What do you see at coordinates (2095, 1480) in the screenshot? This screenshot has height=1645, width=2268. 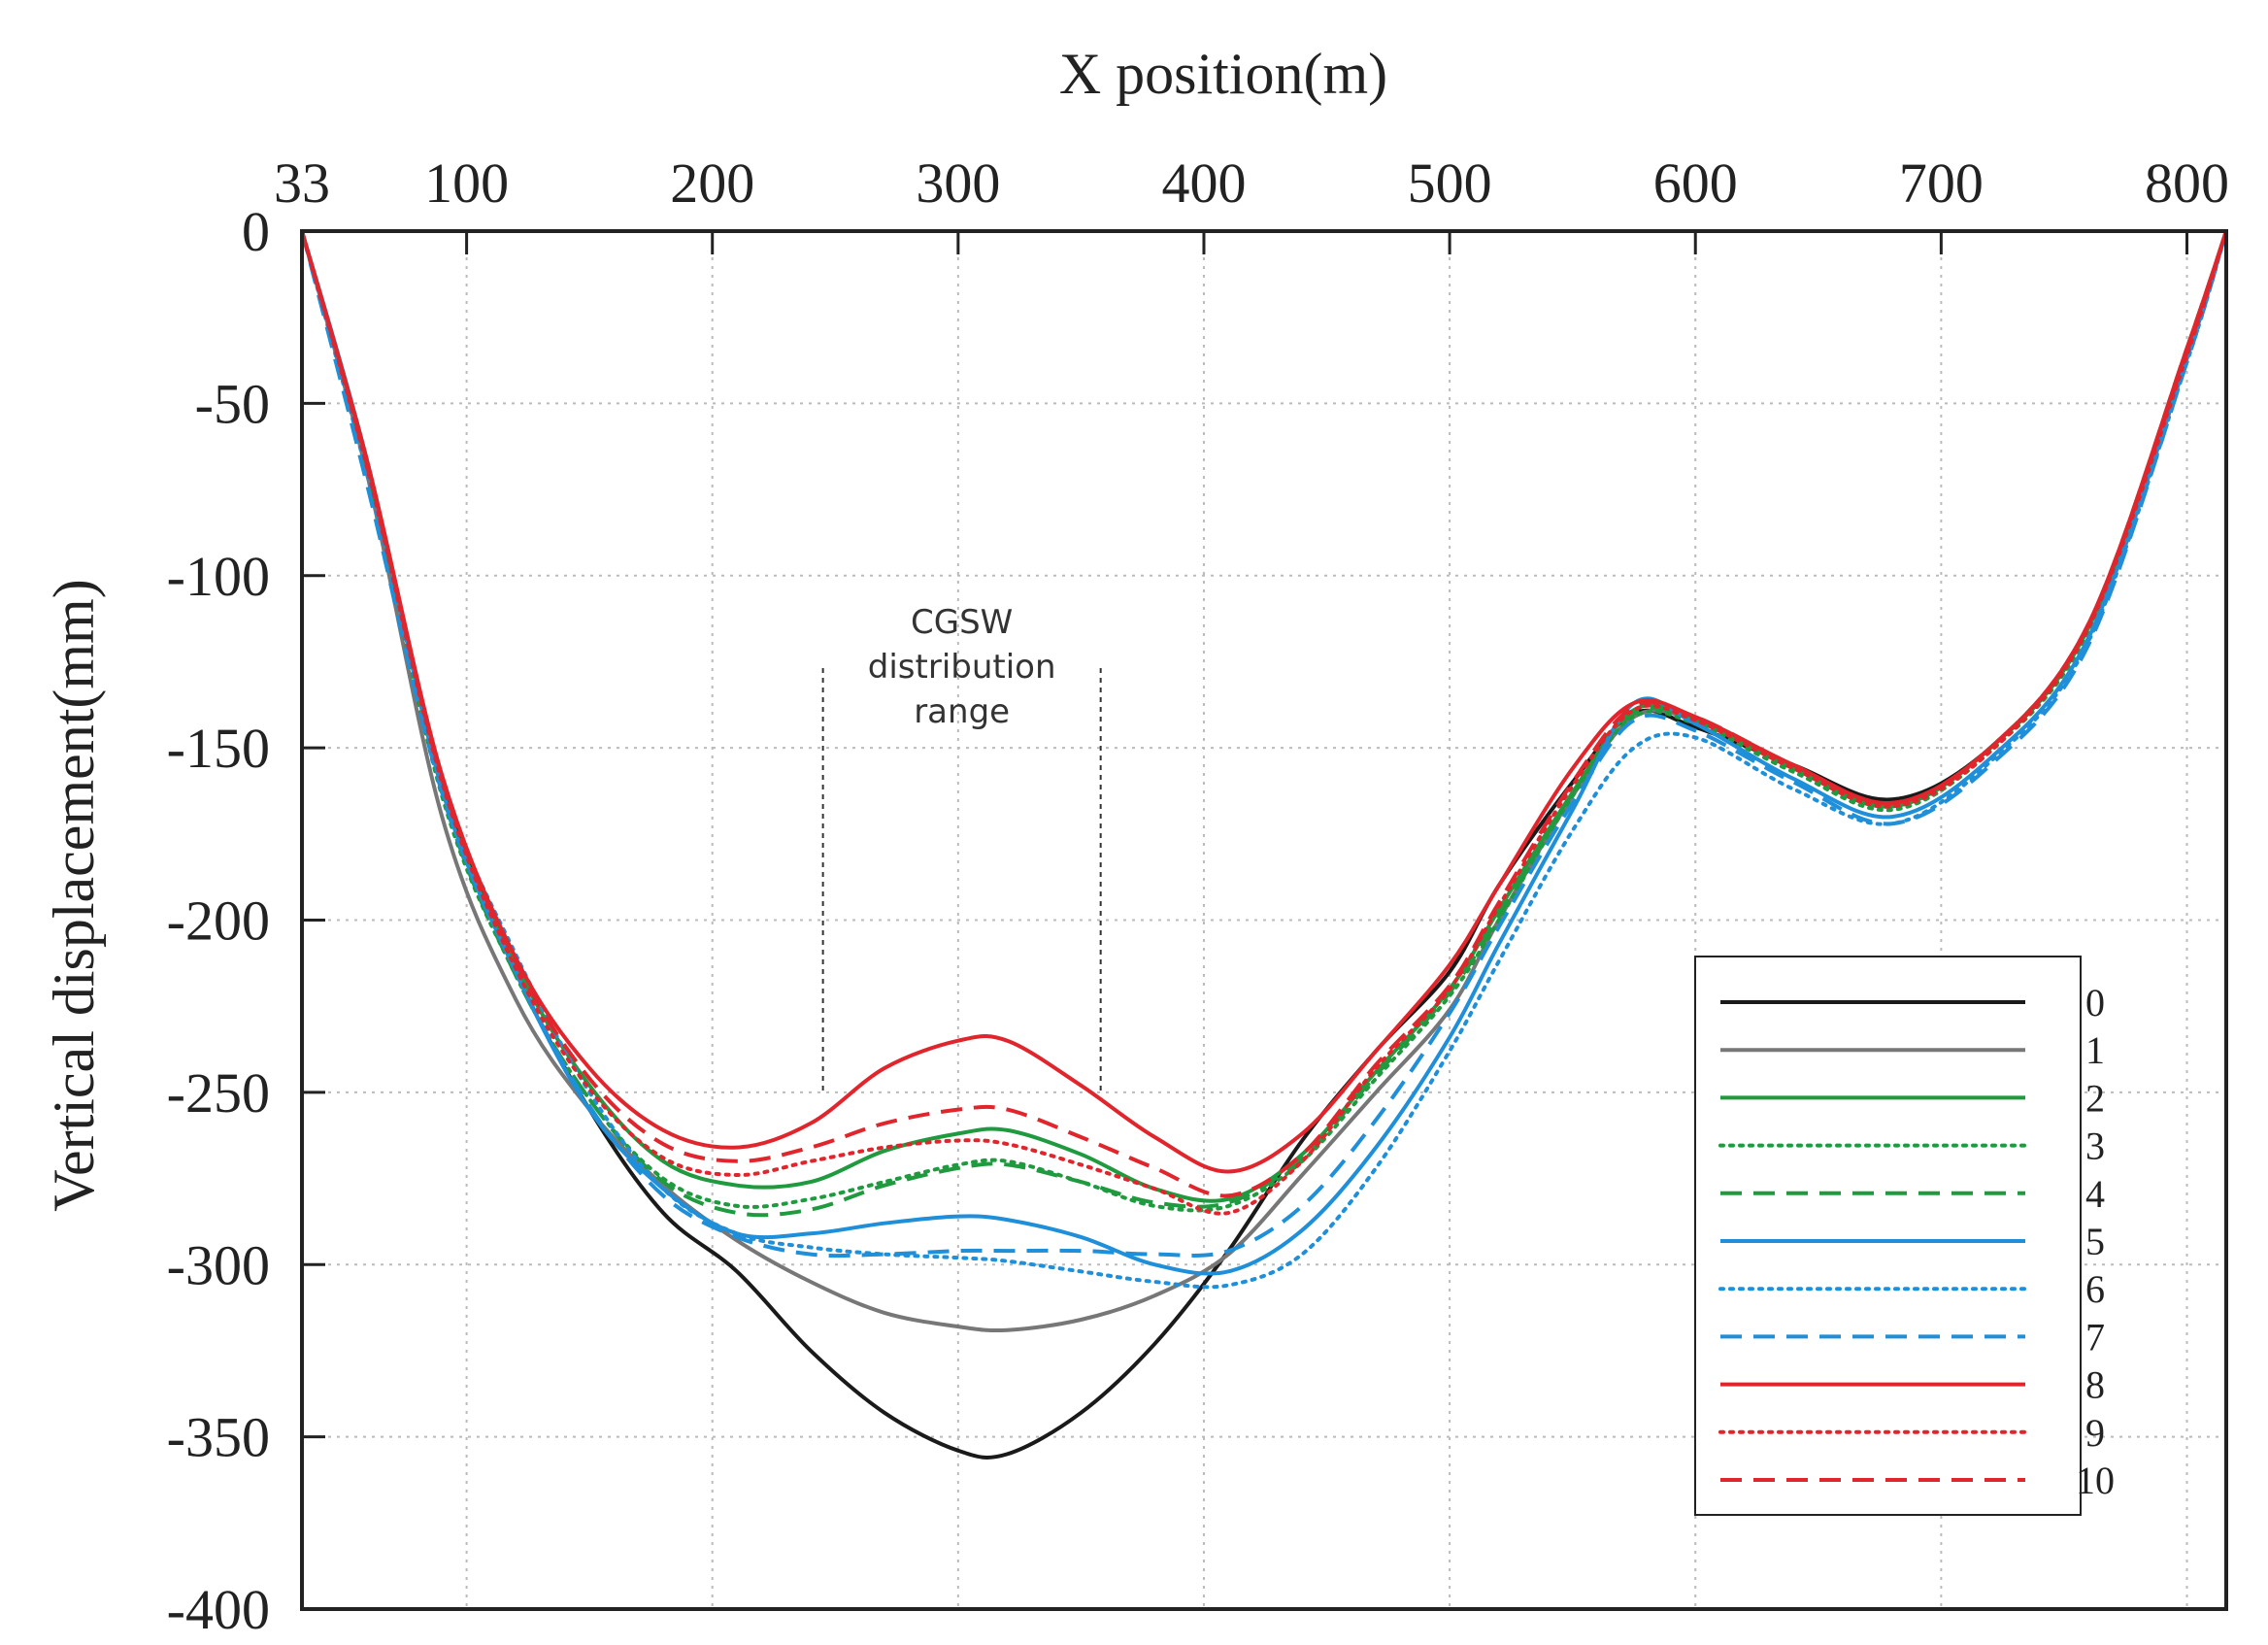 I see `legend-label: 10` at bounding box center [2095, 1480].